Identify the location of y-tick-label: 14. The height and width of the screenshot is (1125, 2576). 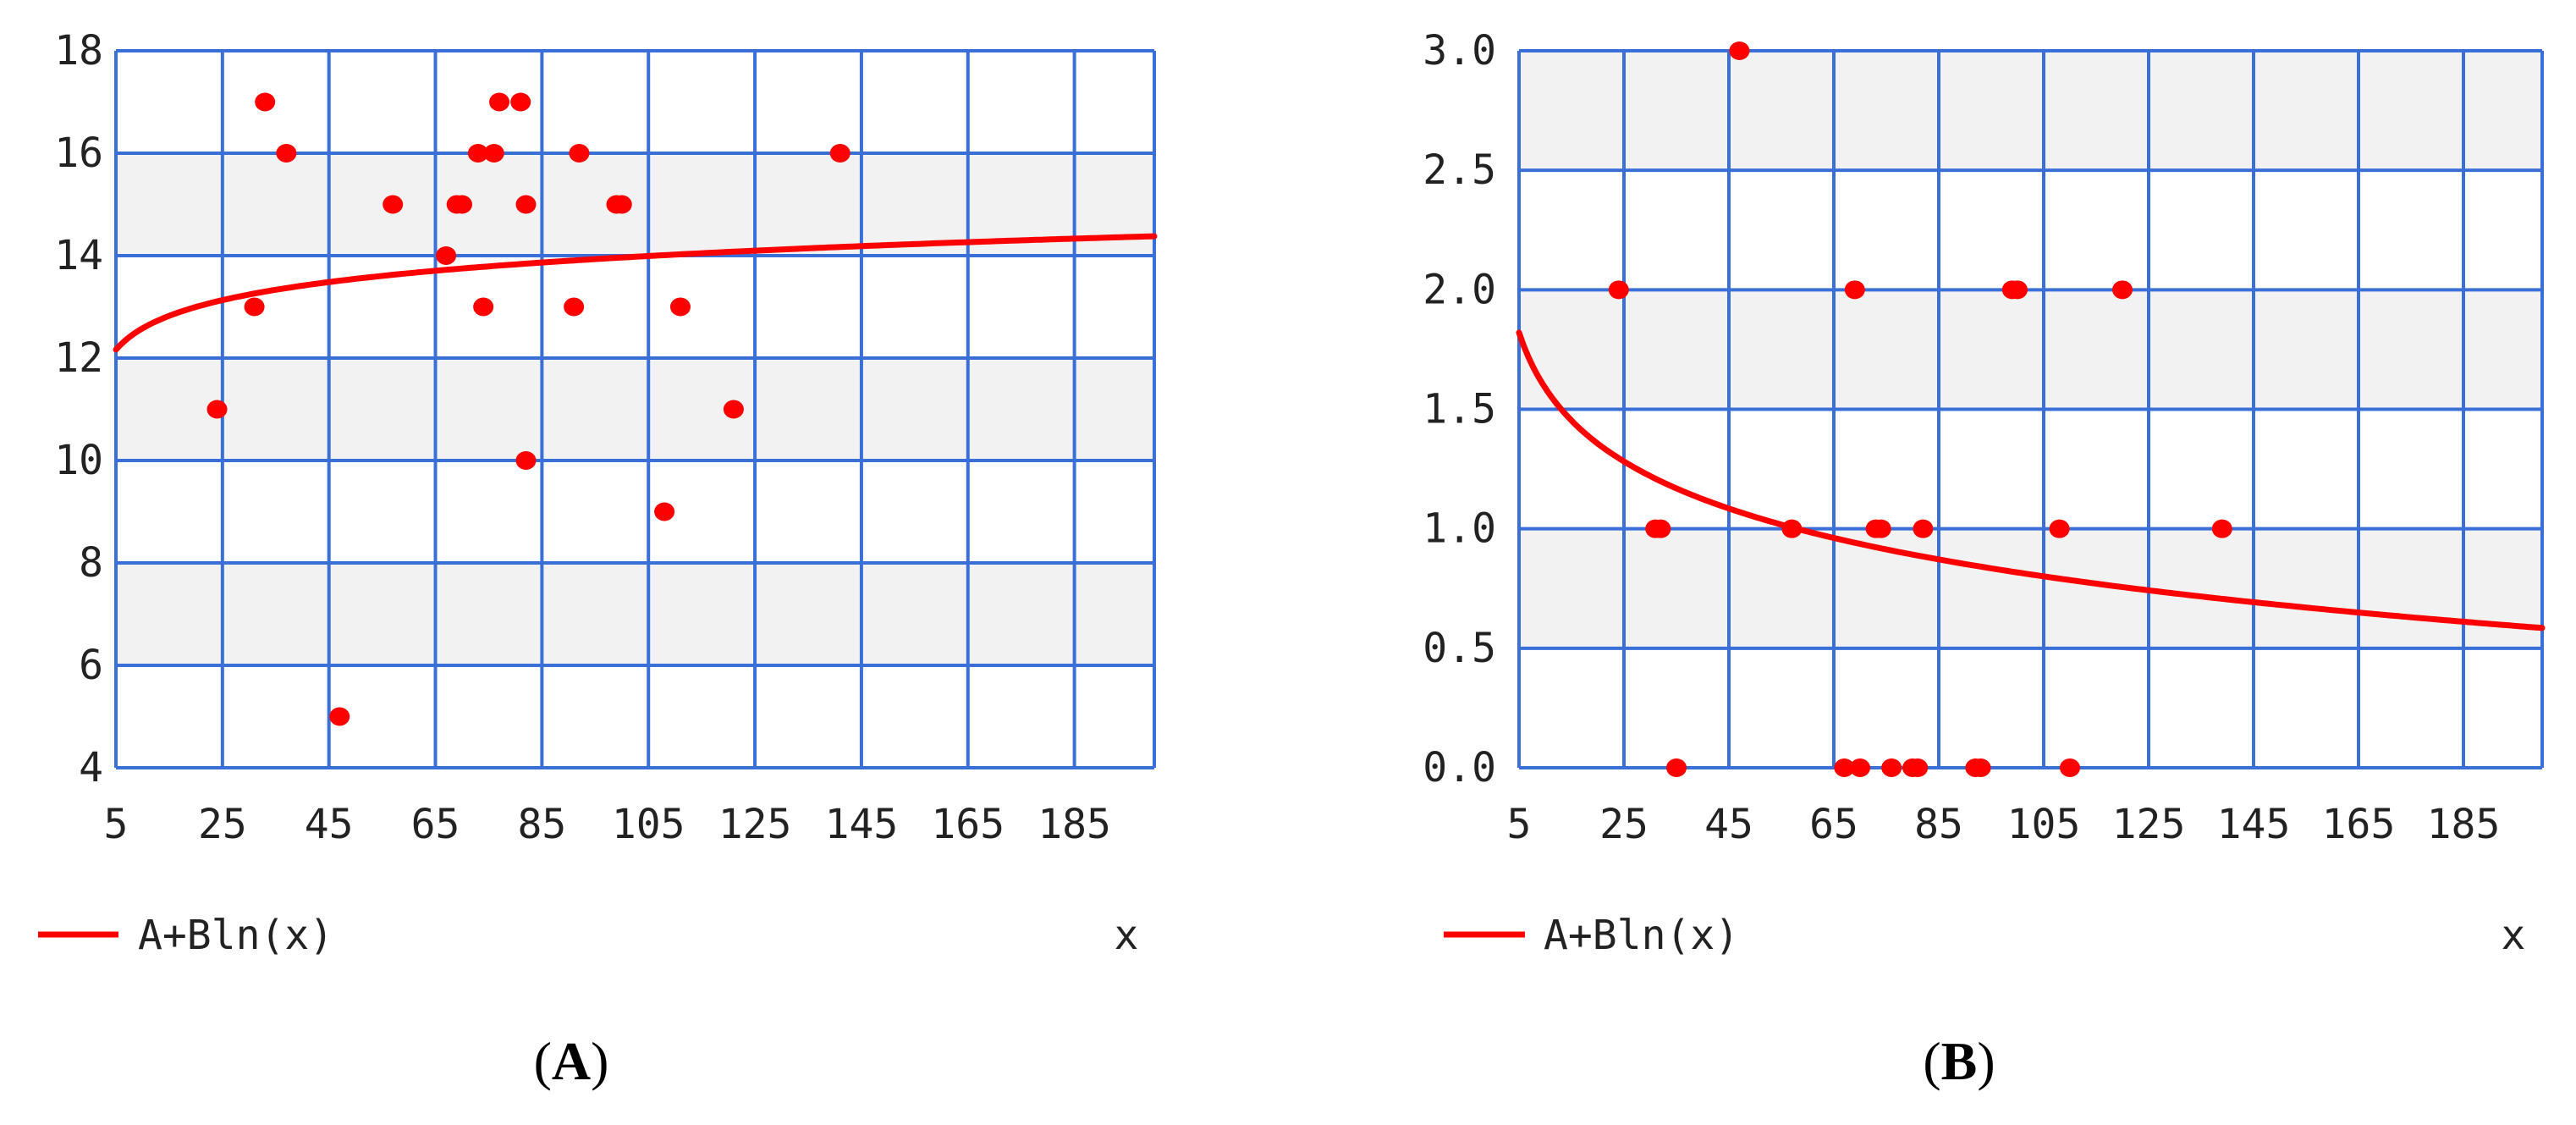
(78, 255).